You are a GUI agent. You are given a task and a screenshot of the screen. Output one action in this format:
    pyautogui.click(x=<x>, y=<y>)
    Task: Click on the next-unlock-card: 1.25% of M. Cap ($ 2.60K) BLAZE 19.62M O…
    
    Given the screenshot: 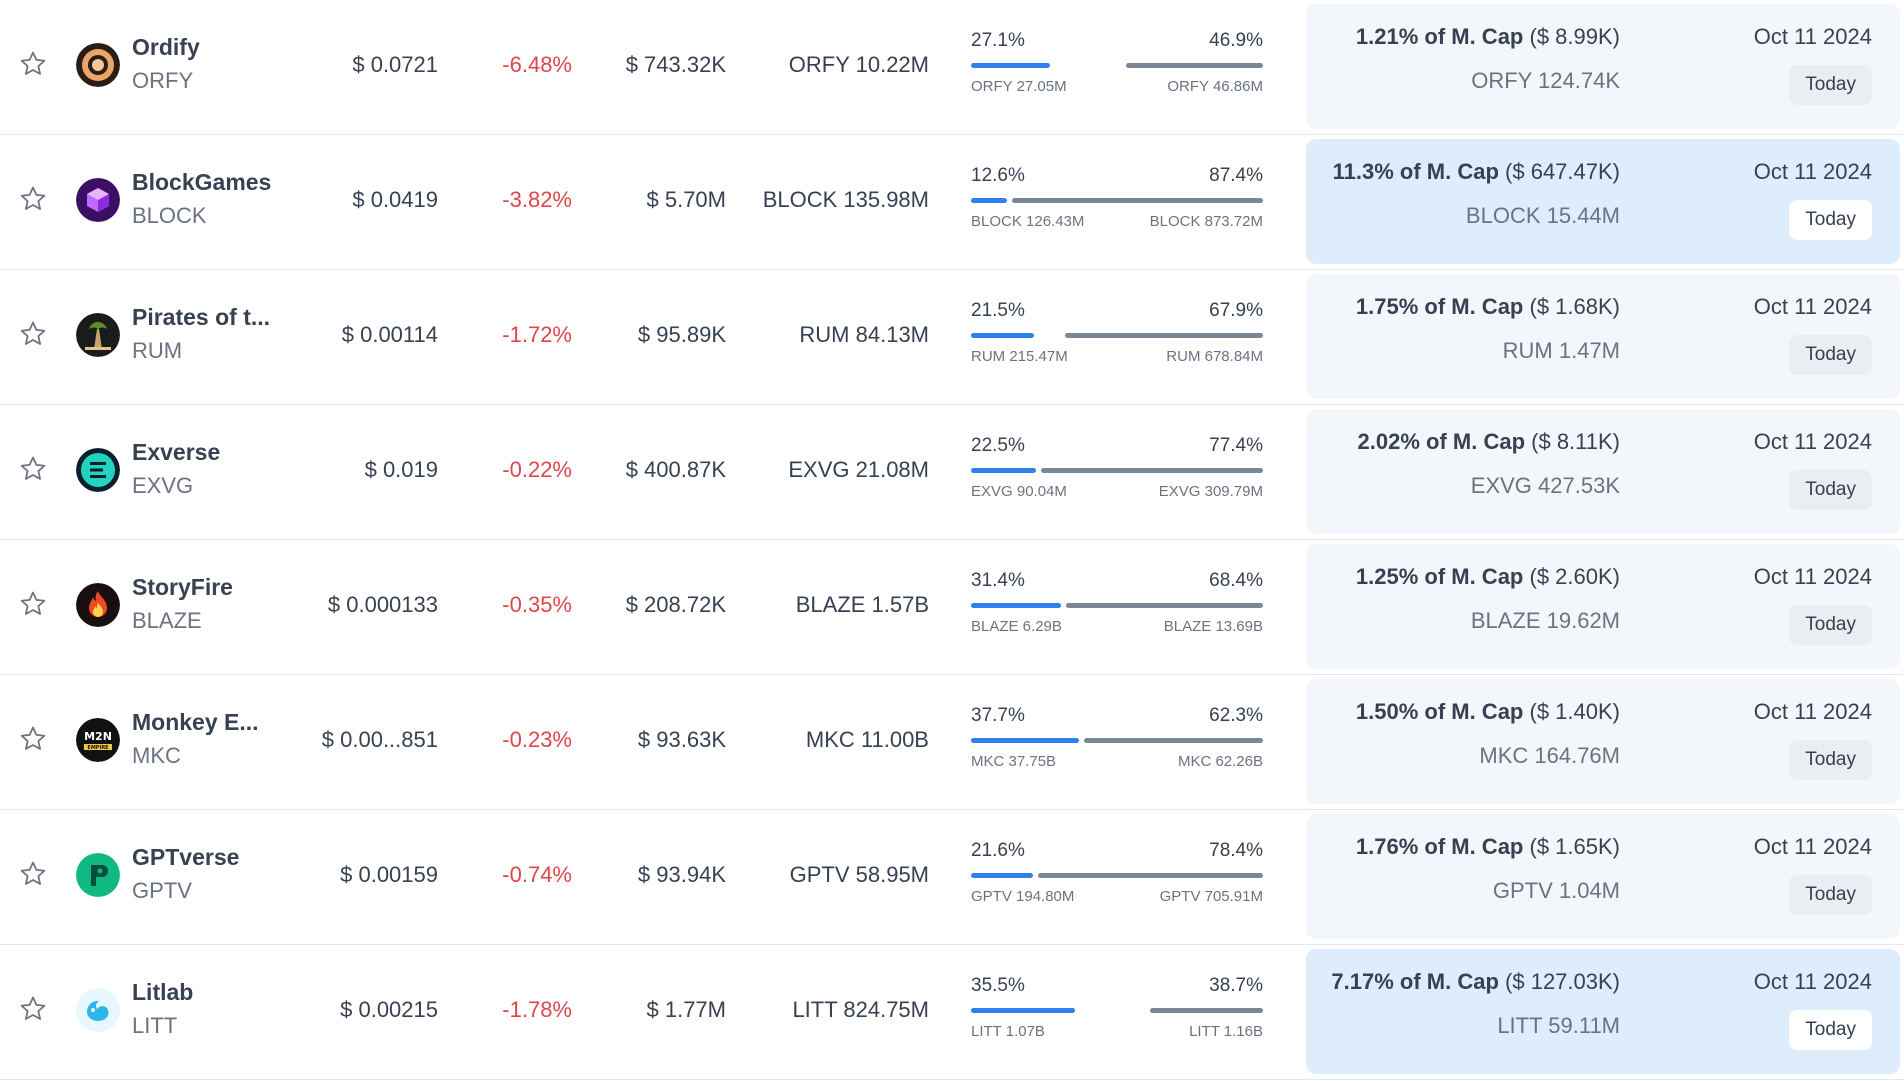 What is the action you would take?
    pyautogui.click(x=1603, y=606)
    